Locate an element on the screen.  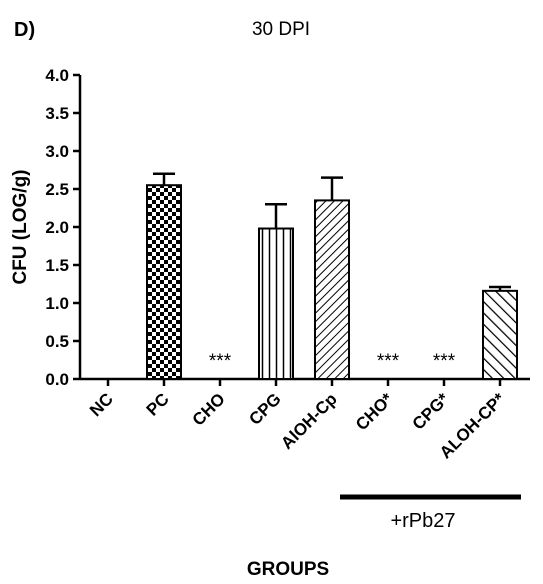
y-tick-label: 3.5 is located at coordinates (57, 113).